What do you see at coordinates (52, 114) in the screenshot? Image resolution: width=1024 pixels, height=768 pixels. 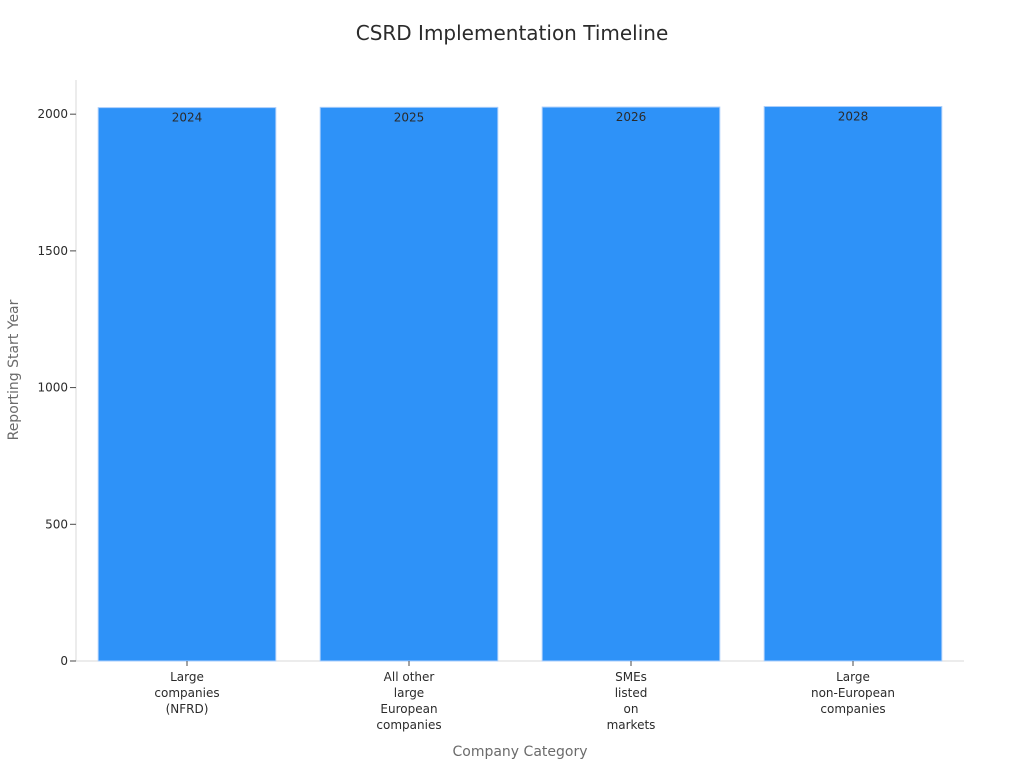 I see `y-tick-label: 2000` at bounding box center [52, 114].